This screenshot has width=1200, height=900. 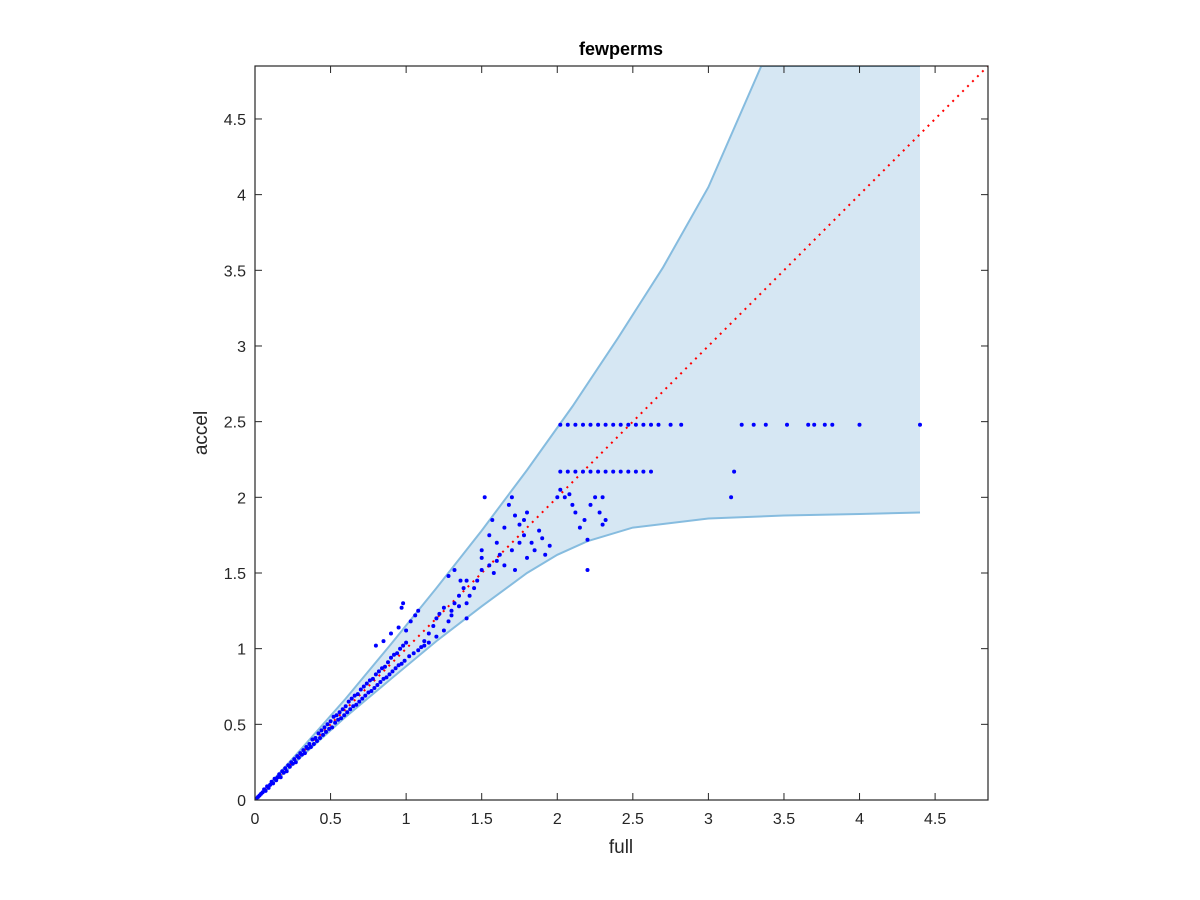 What do you see at coordinates (557, 819) in the screenshot?
I see `x-tick-label: 2` at bounding box center [557, 819].